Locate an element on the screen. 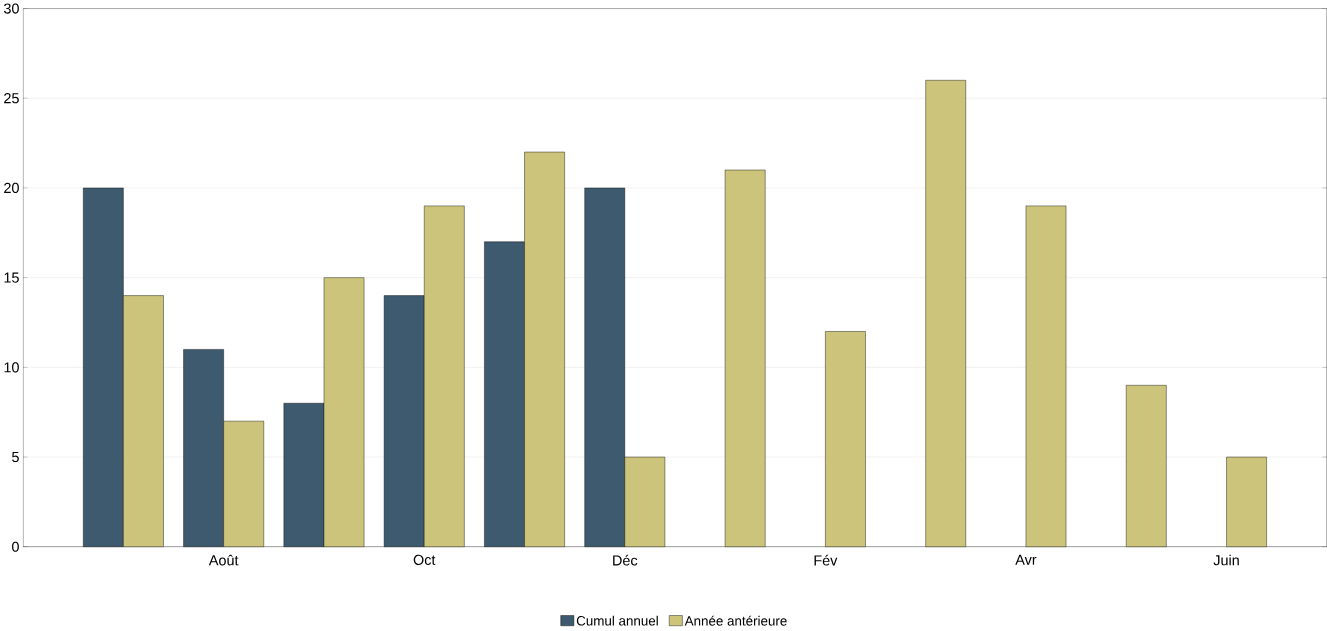 The image size is (1327, 631). x-tick-label: Oct is located at coordinates (424, 559).